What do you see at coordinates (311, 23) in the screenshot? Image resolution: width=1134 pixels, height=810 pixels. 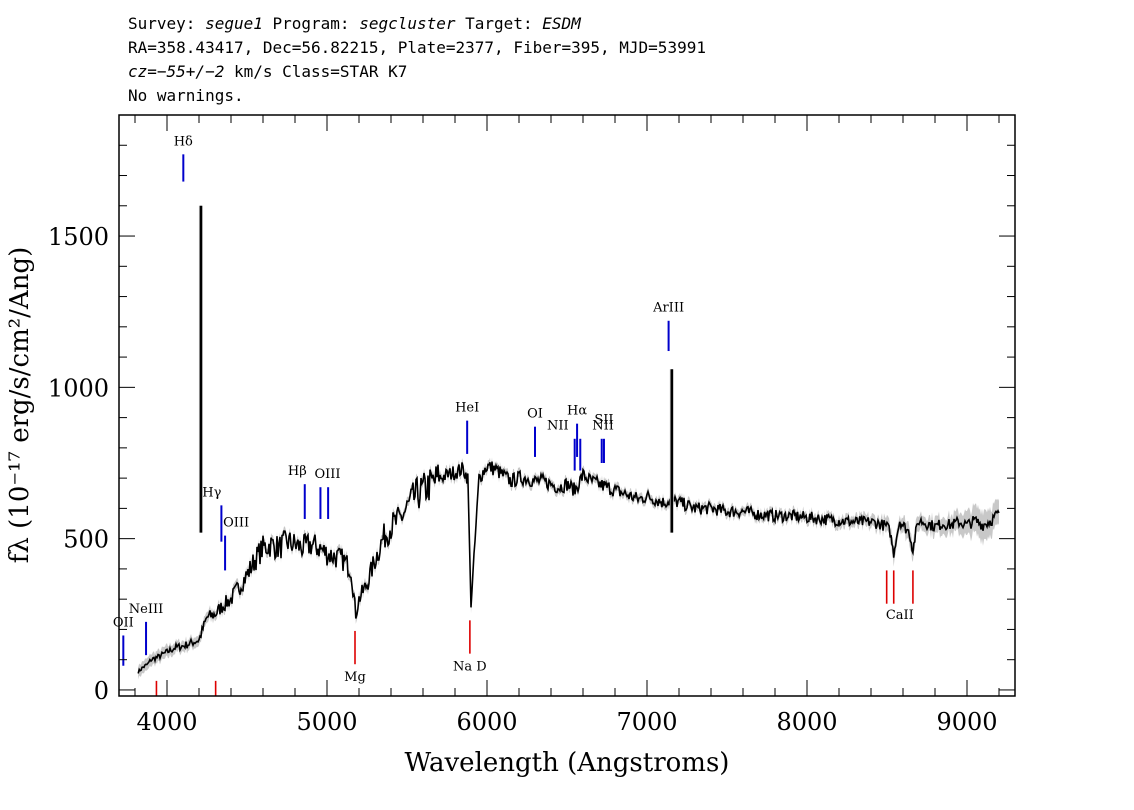 I see `program-label: Program:` at bounding box center [311, 23].